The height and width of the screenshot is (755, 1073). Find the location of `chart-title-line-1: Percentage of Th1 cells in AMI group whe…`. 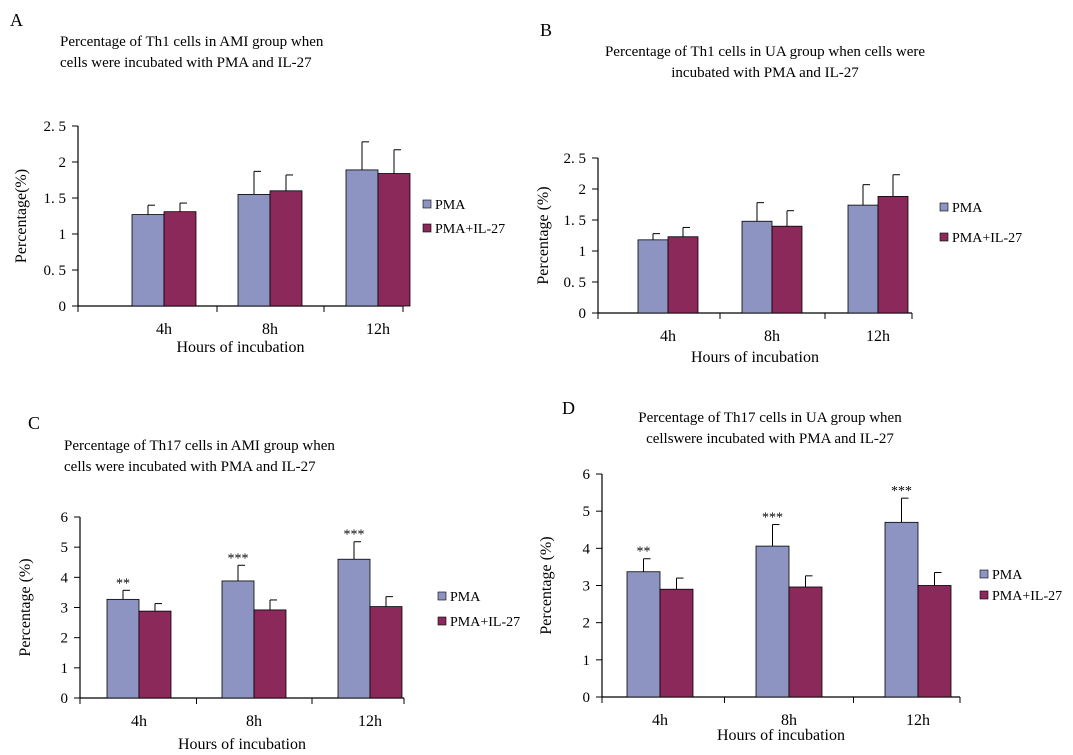

chart-title-line-1: Percentage of Th1 cells in AMI group whe… is located at coordinates (192, 42).